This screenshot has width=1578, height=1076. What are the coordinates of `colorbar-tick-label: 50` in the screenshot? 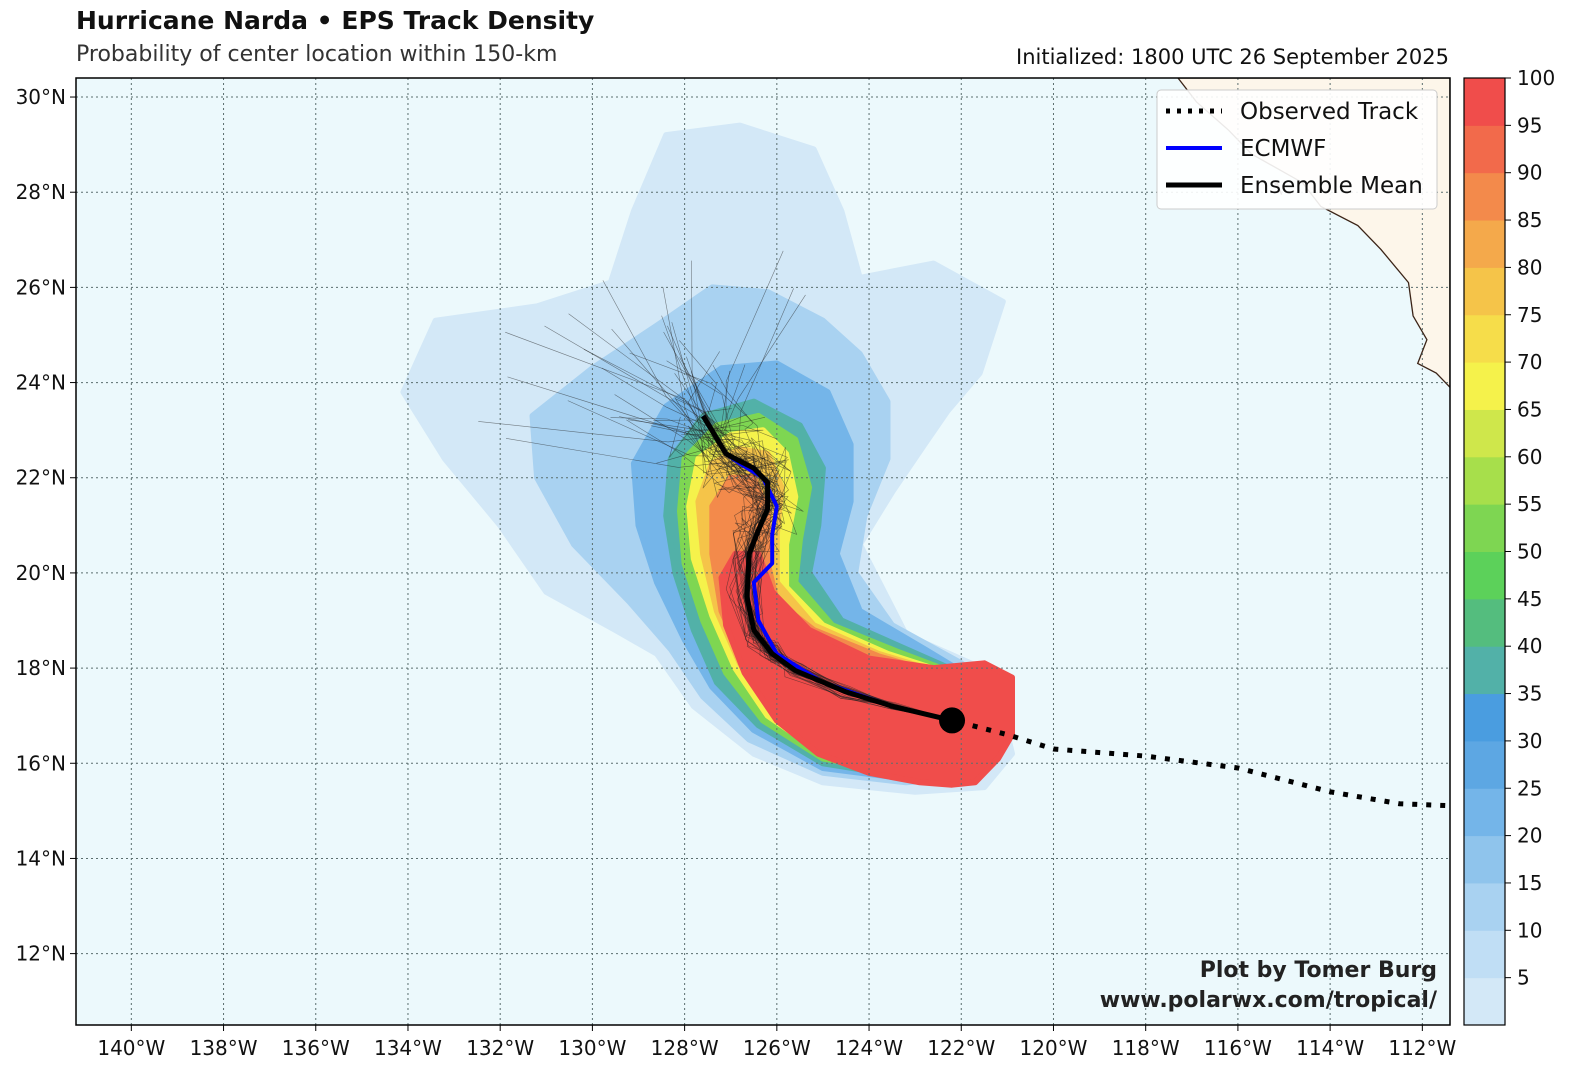 It's located at (1529, 552).